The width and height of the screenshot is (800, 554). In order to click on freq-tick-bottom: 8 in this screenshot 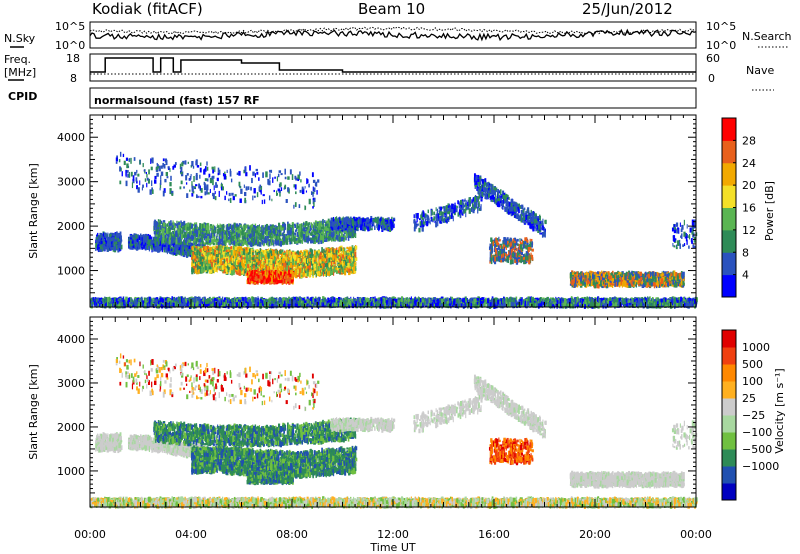, I will do `click(73, 78)`.